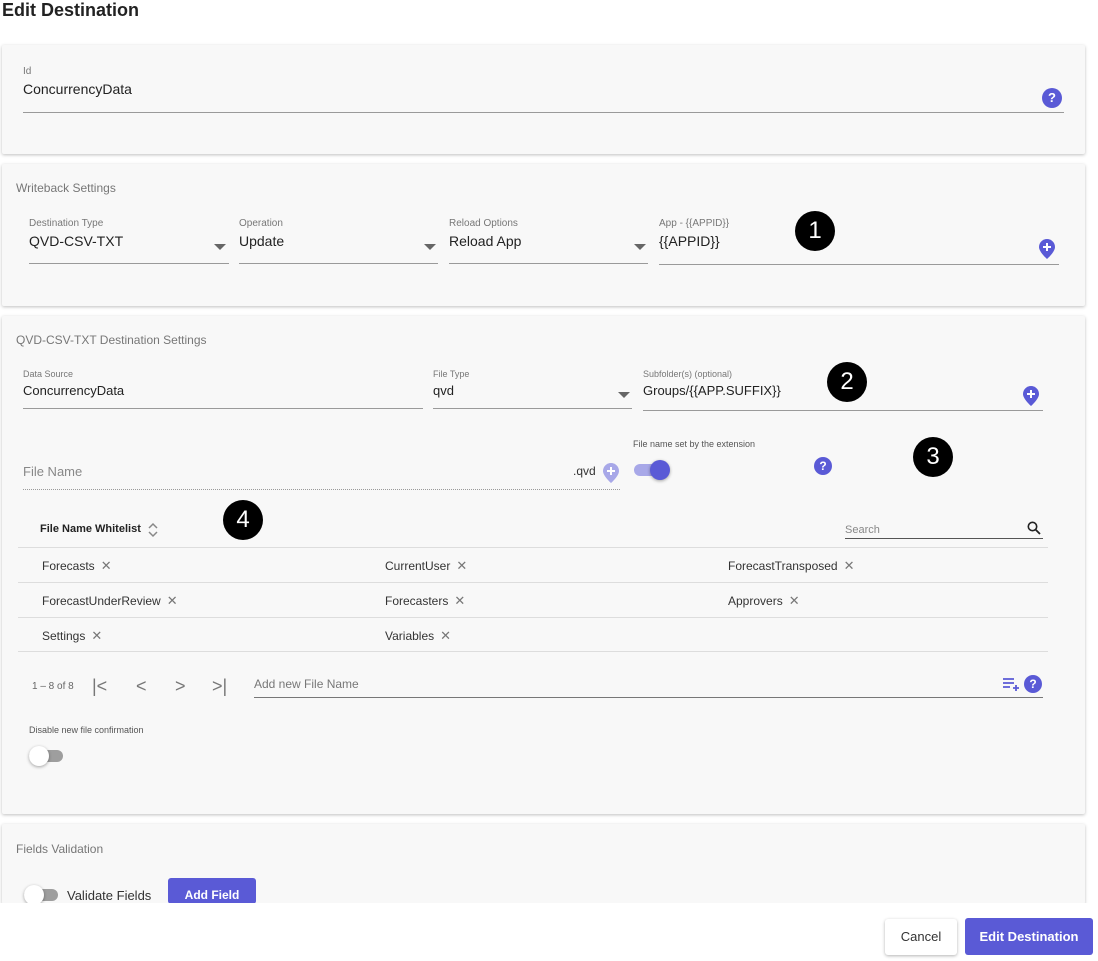 This screenshot has height=961, width=1098. What do you see at coordinates (220, 247) in the screenshot?
I see `destination-type-chevron-down-icon` at bounding box center [220, 247].